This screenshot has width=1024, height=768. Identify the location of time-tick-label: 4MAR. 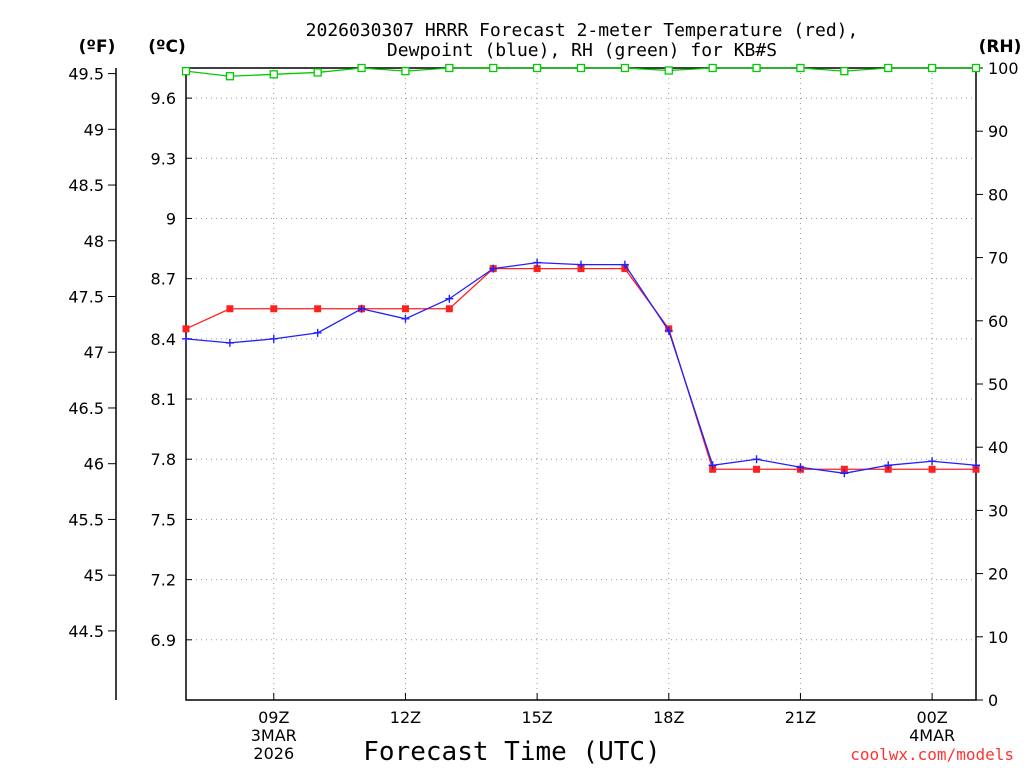
(932, 735).